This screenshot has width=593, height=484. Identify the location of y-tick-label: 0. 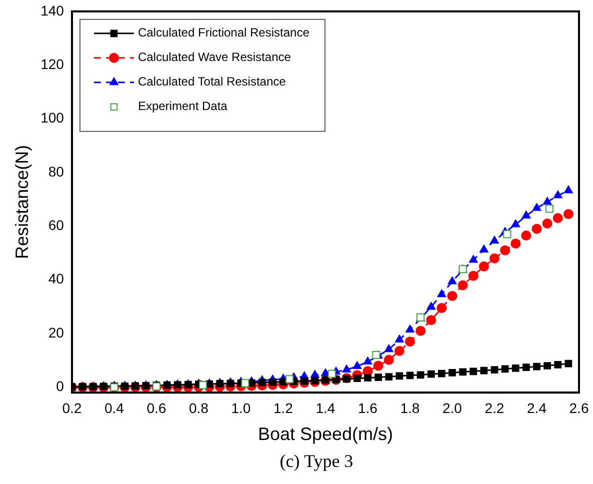
(60, 386).